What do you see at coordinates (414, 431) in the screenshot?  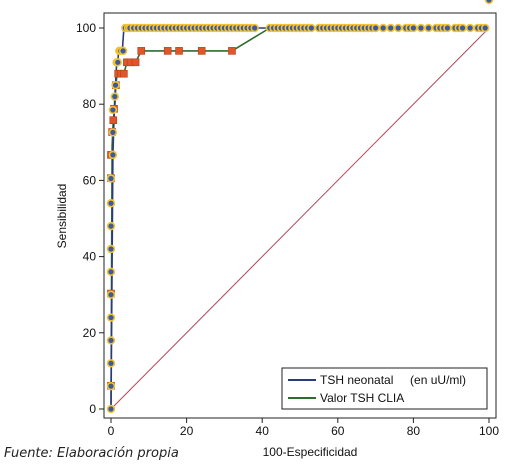 I see `x-tick-label: 80` at bounding box center [414, 431].